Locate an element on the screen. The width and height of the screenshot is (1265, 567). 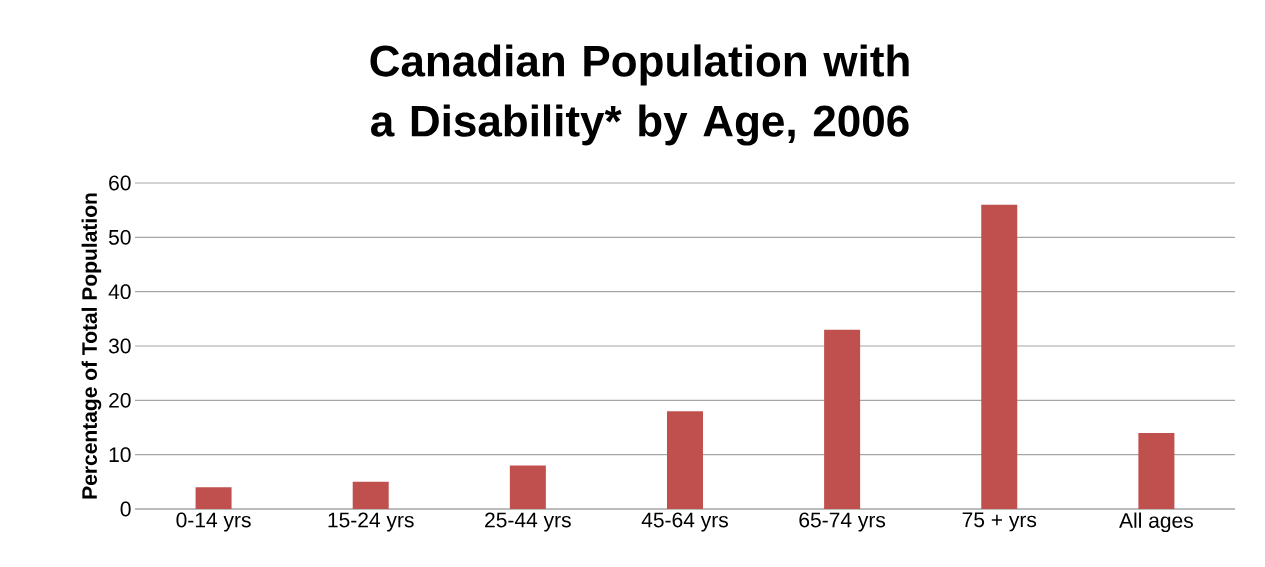
y-tick-label: 30 is located at coordinates (119, 346).